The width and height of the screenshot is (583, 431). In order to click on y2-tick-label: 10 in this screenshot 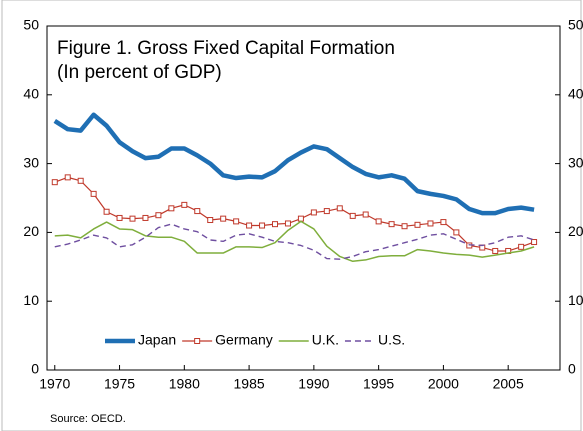, I will do `click(575, 300)`.